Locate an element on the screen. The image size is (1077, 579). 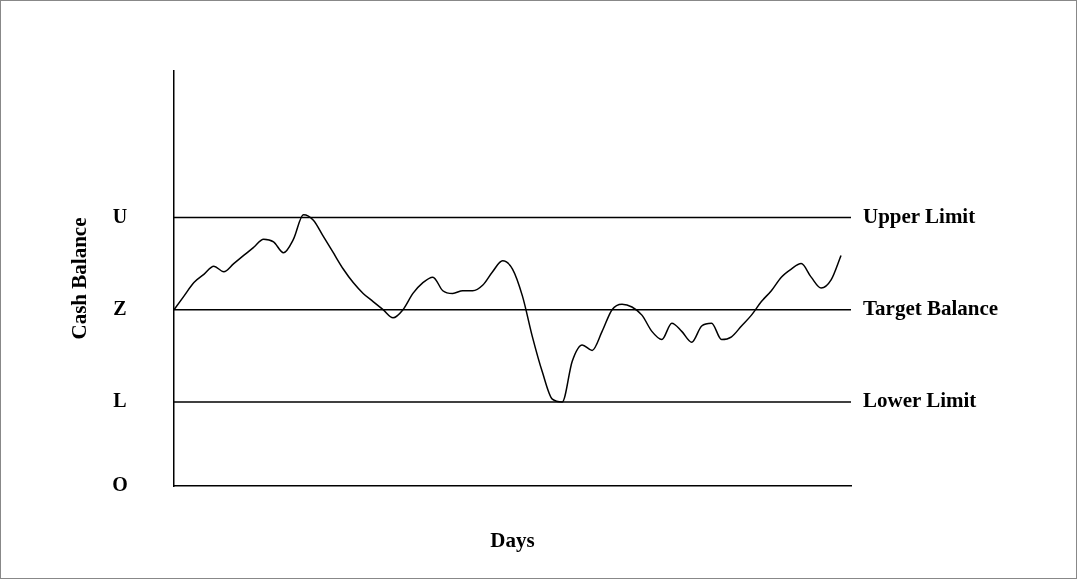
text: U is located at coordinates (120, 215).